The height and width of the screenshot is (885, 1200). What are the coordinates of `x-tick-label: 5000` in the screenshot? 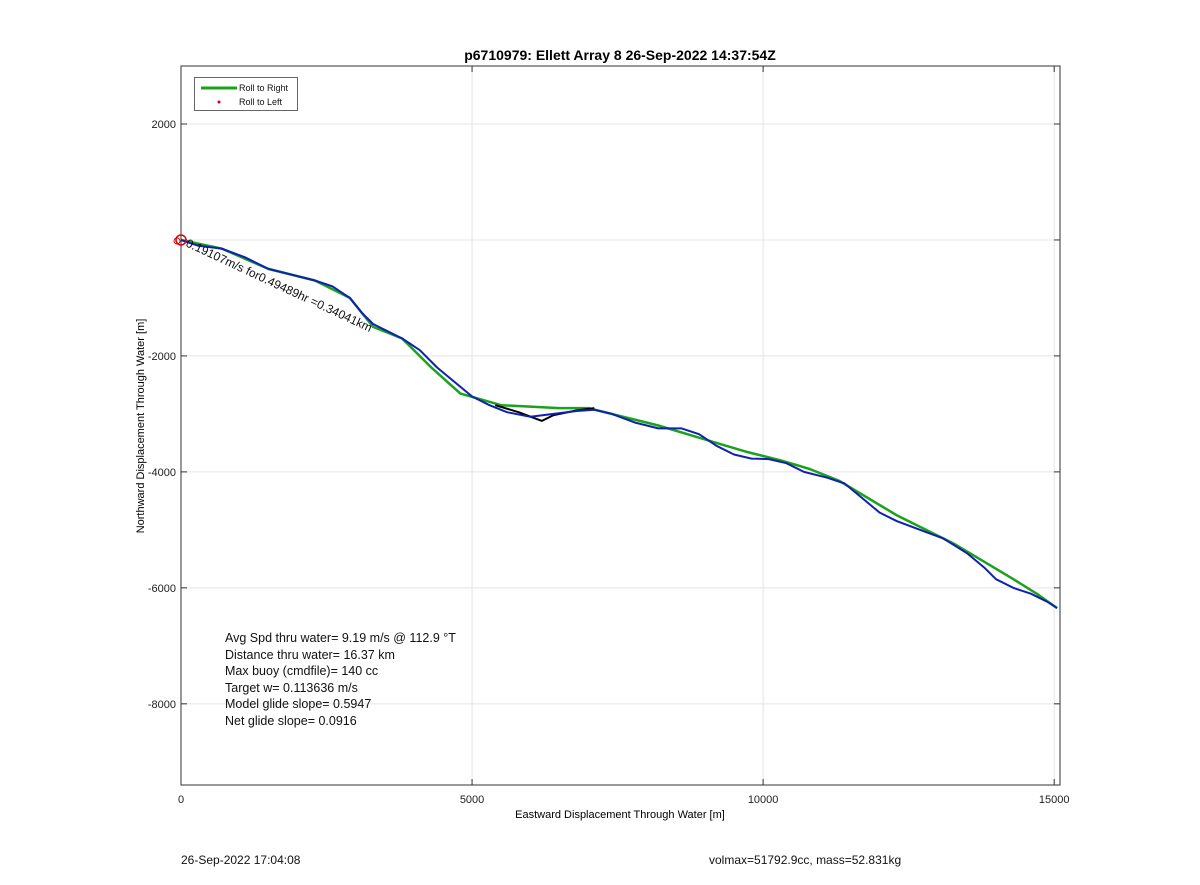 It's located at (472, 800).